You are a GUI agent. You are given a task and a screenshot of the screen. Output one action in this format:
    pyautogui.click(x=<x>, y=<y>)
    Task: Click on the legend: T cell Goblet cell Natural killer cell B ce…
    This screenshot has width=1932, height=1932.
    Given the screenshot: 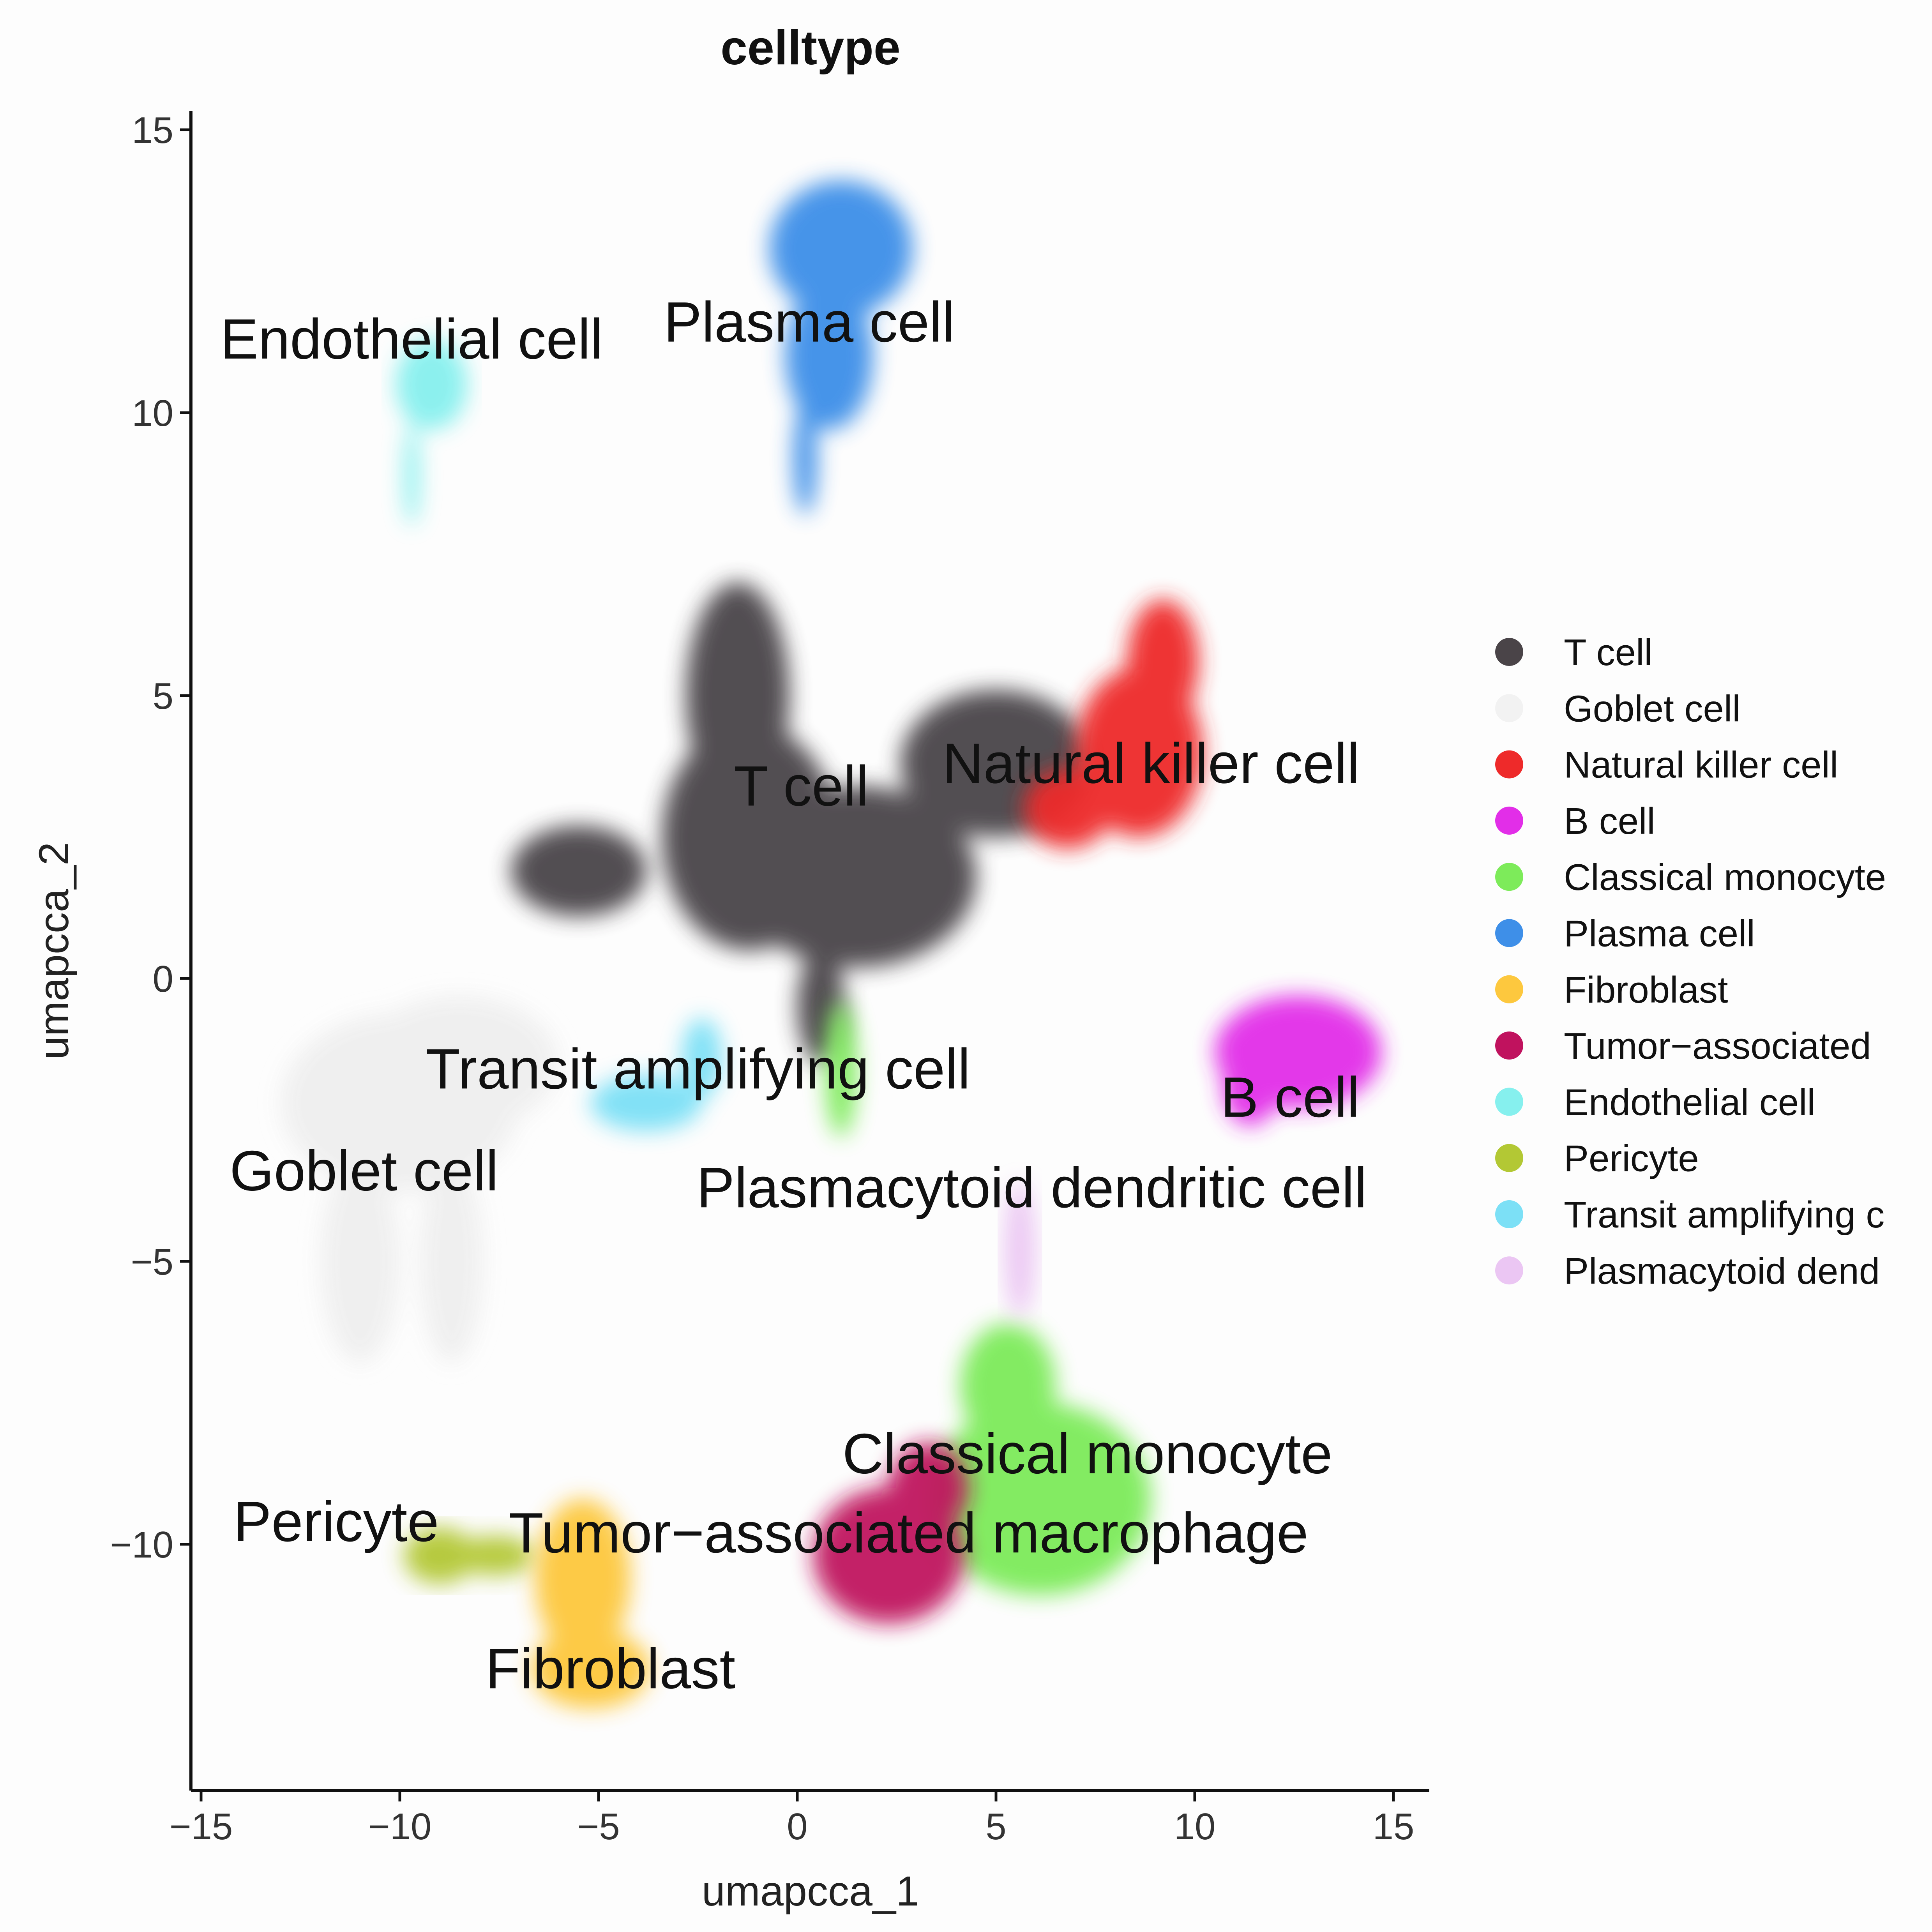 What is the action you would take?
    pyautogui.click(x=1691, y=962)
    